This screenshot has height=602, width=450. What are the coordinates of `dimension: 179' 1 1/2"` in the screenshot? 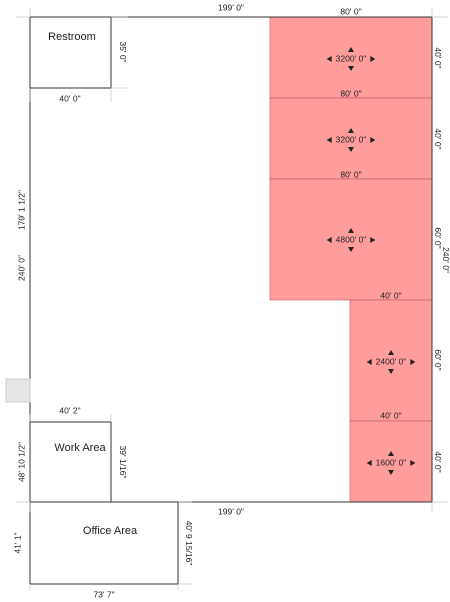 It's located at (21, 210).